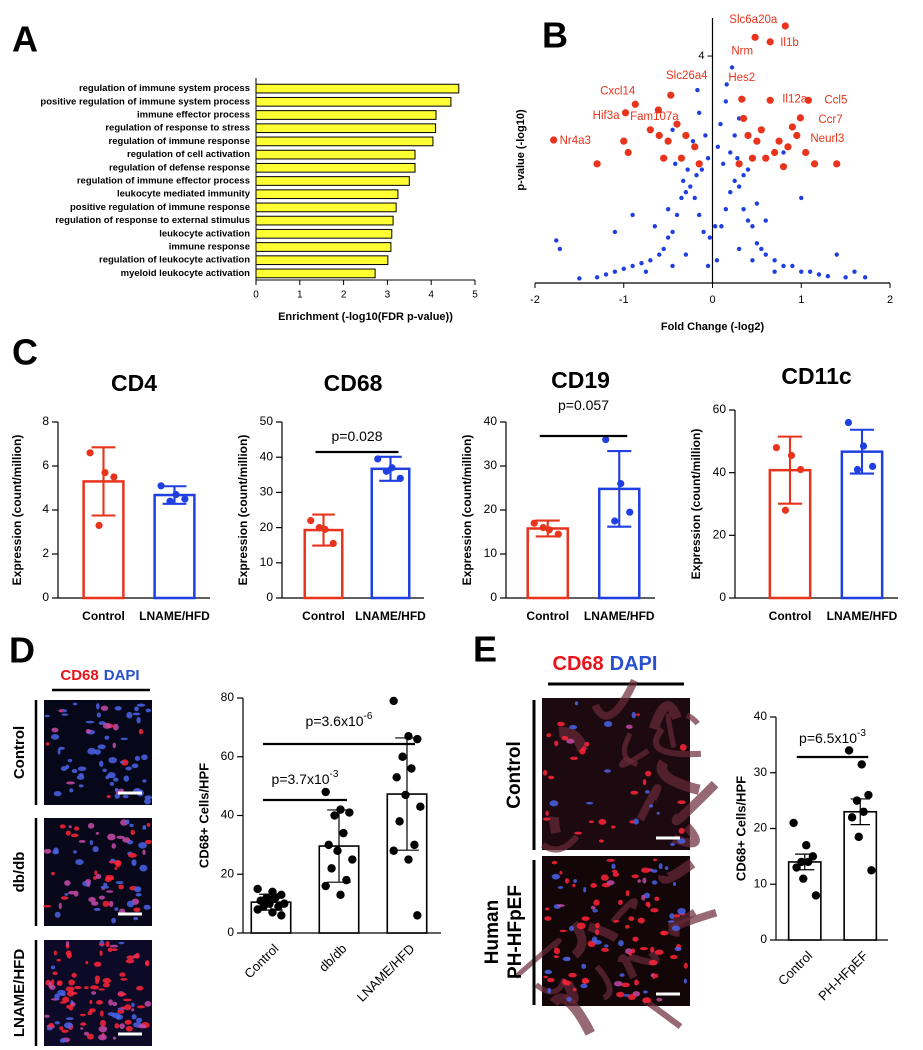 The width and height of the screenshot is (923, 1050). What do you see at coordinates (713, 327) in the screenshot?
I see `x-axis-label: Fold Change (-log2)` at bounding box center [713, 327].